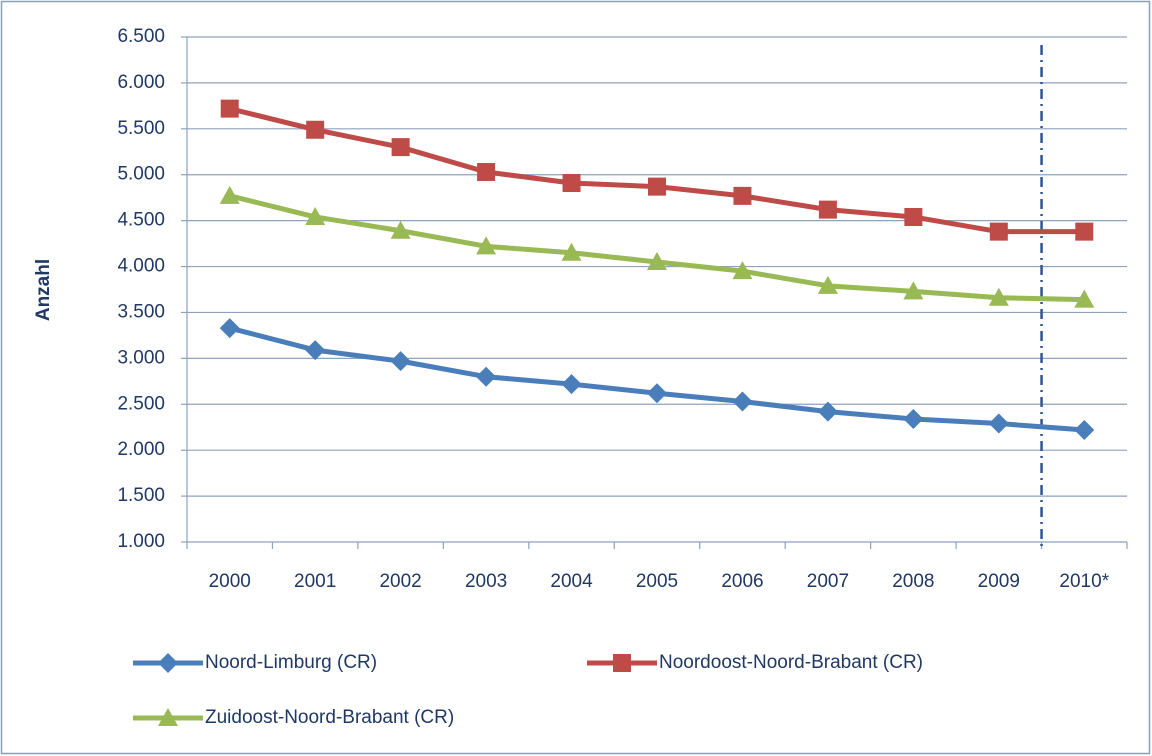  Describe the element at coordinates (329, 717) in the screenshot. I see `legend-label: Zuidoost-Noord-Brabant (CR)` at that location.